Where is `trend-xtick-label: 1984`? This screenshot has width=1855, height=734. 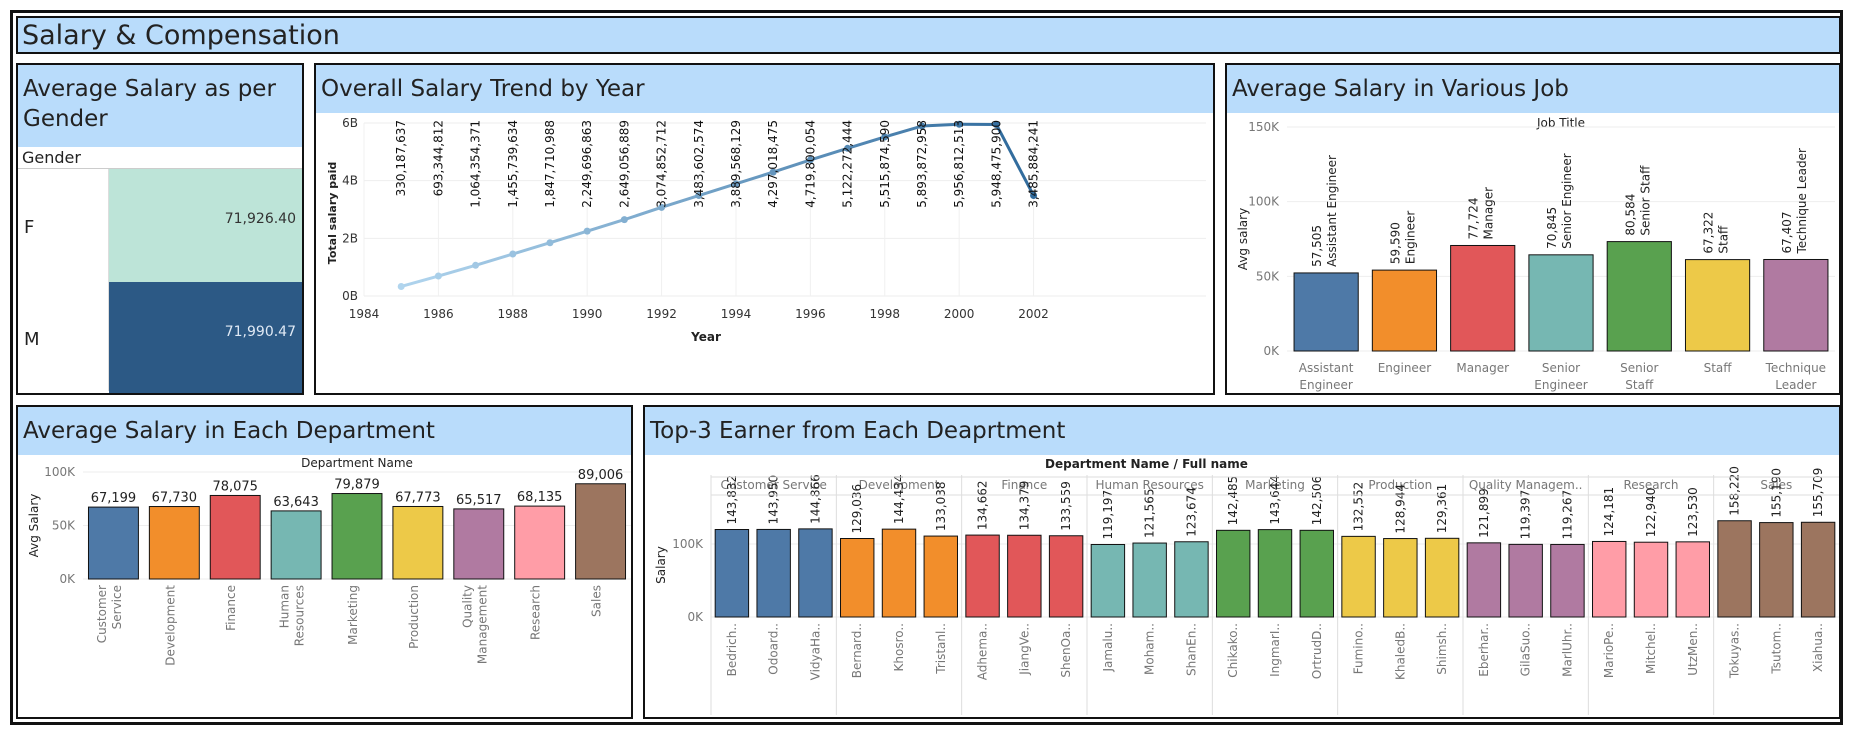
trend-xtick-label: 1984 is located at coordinates (364, 314).